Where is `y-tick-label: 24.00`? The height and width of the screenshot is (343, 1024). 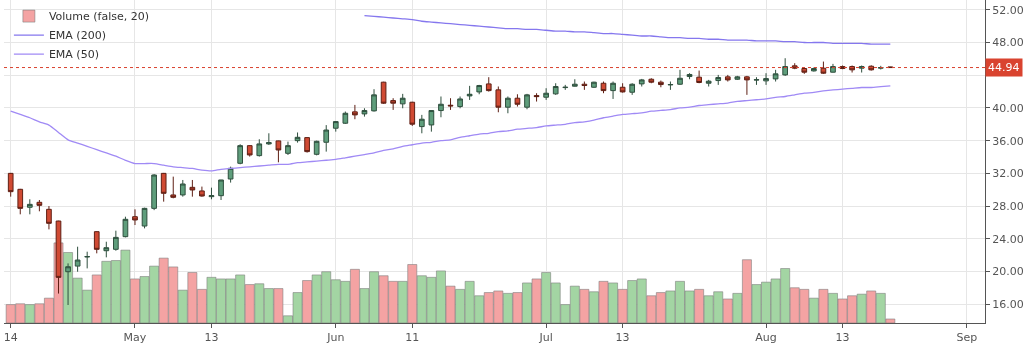 y-tick-label: 24.00 is located at coordinates (1008, 239).